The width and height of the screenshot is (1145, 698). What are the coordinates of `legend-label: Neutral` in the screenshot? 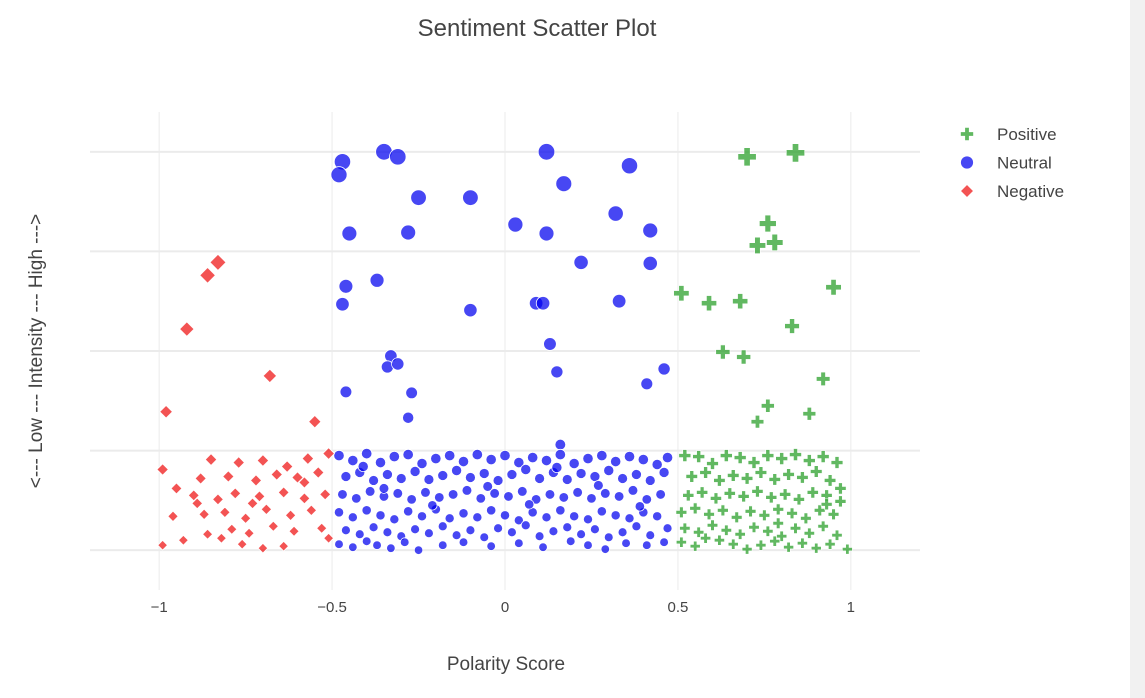 It's located at (1024, 163).